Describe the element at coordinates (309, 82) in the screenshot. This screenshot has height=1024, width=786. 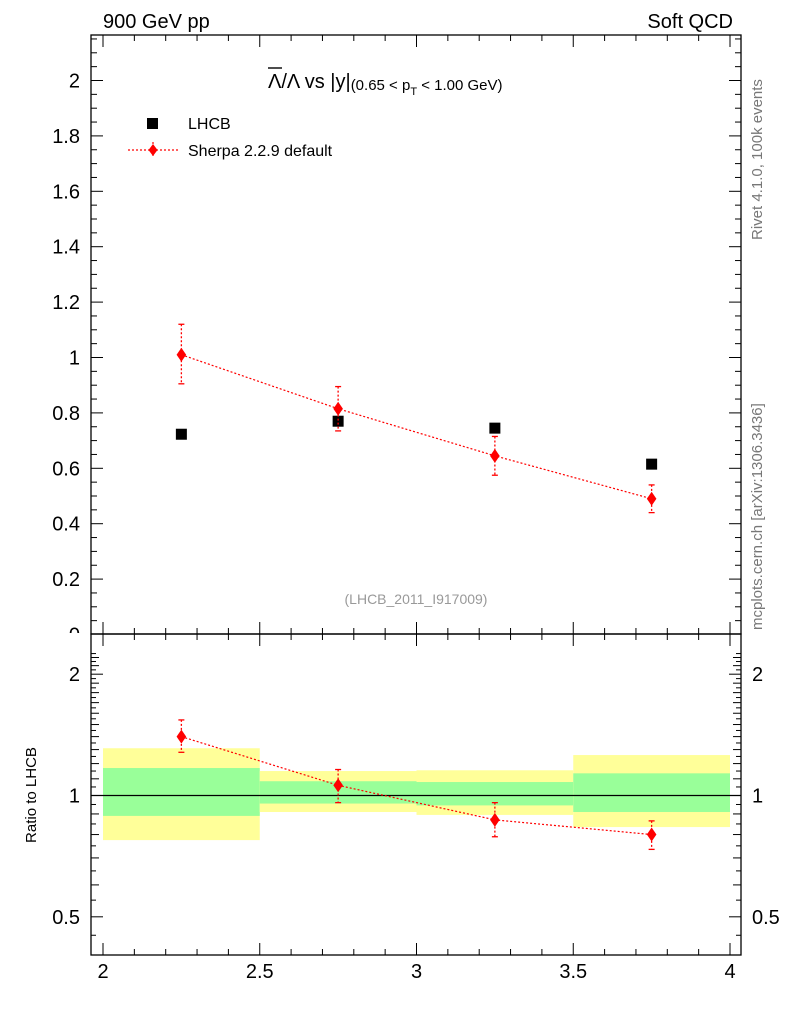
I see `title-main: Λ/Λ vs |y|` at that location.